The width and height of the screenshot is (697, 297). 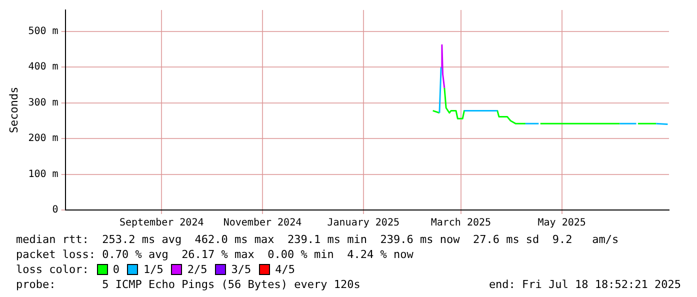 What do you see at coordinates (55, 210) in the screenshot?
I see `y-tick-label: 0` at bounding box center [55, 210].